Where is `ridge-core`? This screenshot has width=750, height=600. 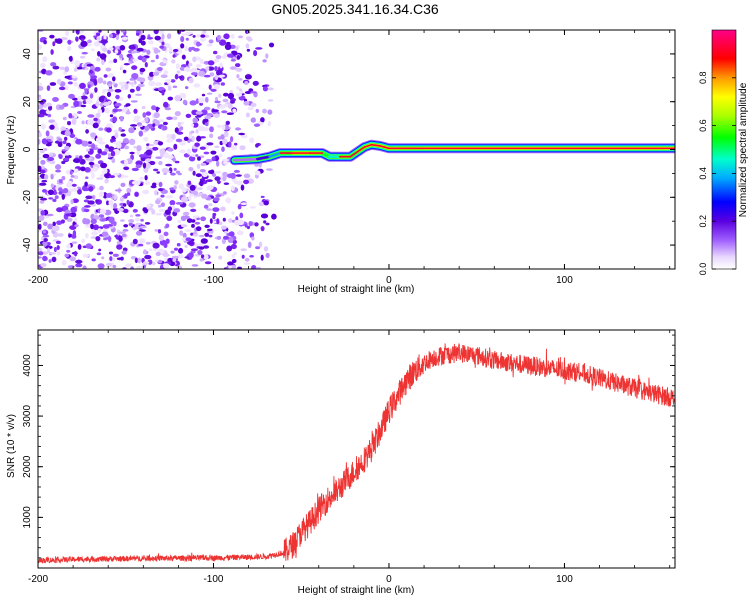
ridge-core is located at coordinates (325, 154).